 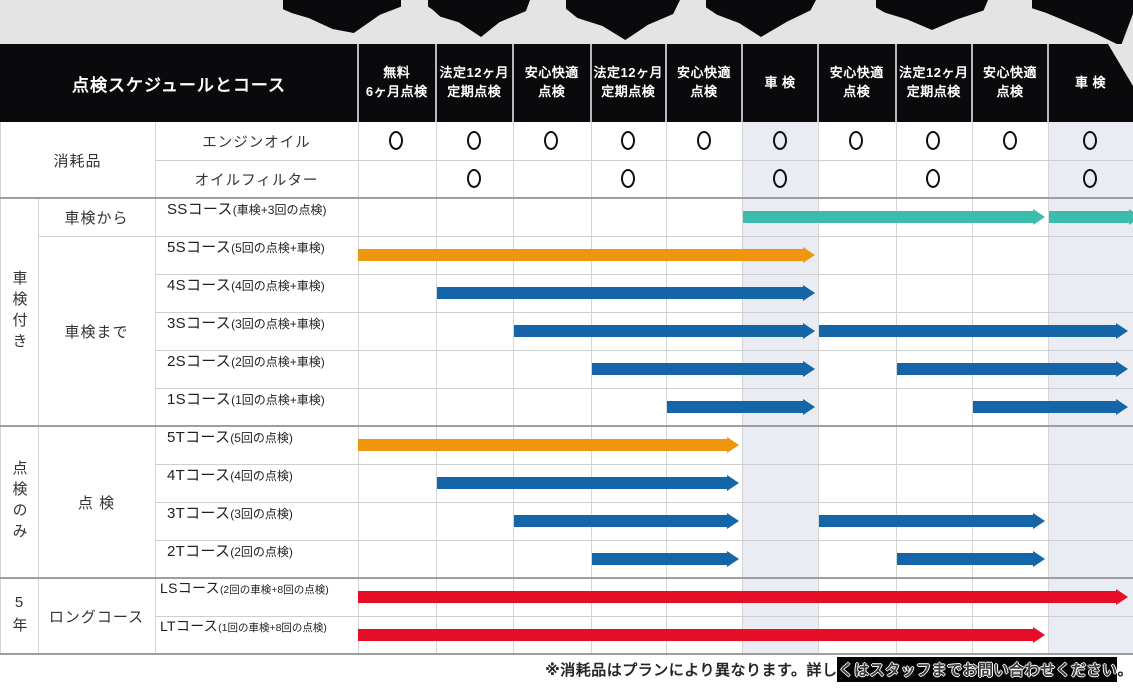 I want to click on course-label: 1Sコース (1回の点検+車検), so click(x=246, y=407).